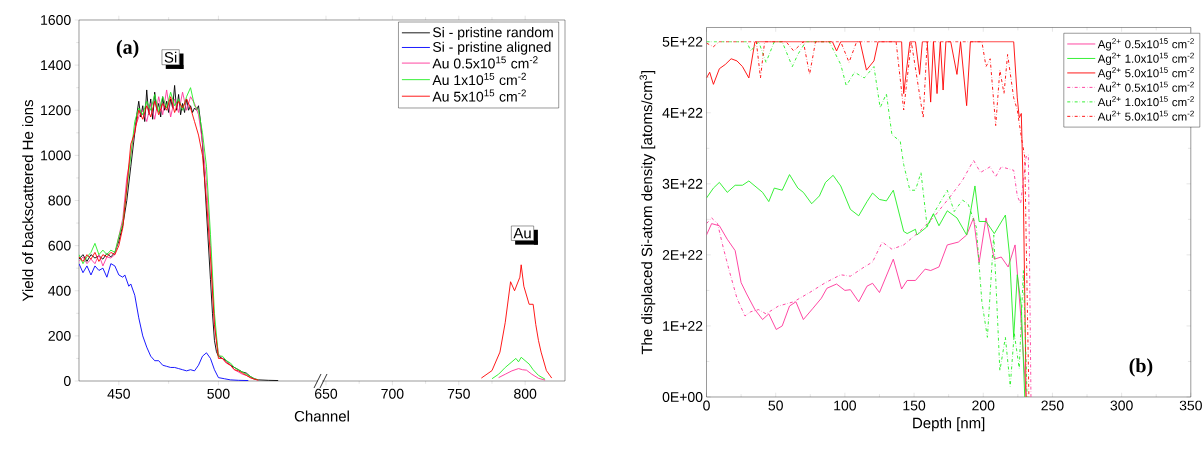 This screenshot has width=1202, height=450. Describe the element at coordinates (392, 393) in the screenshot. I see `x-tick-label: 700` at that location.